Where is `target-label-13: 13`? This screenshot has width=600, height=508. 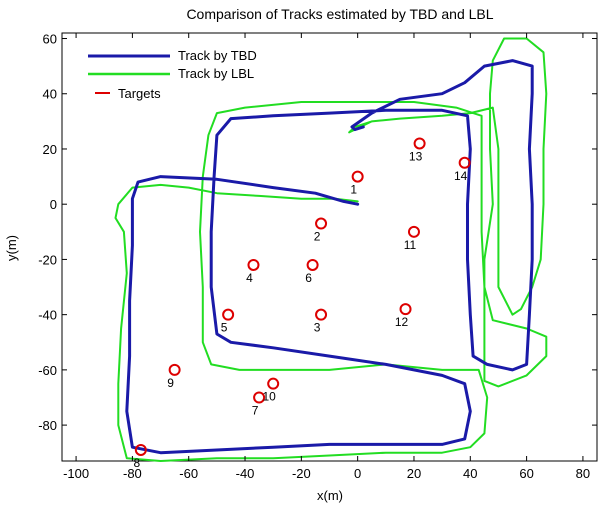
target-label-13: 13 is located at coordinates (416, 156).